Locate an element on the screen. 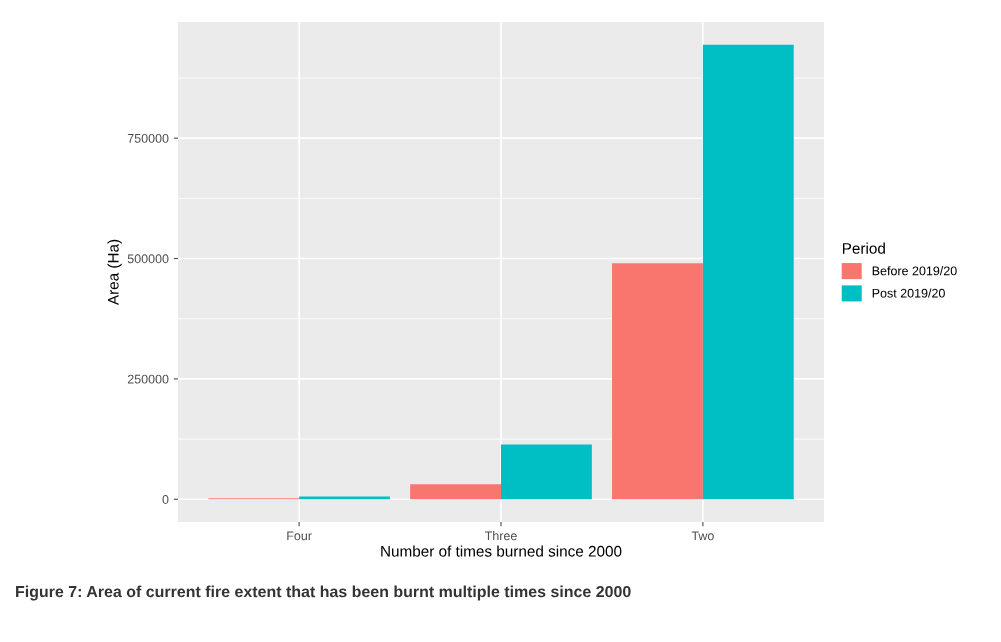 This screenshot has width=1001, height=642. x-axis-title: Number of times burned since 2000 is located at coordinates (501, 551).